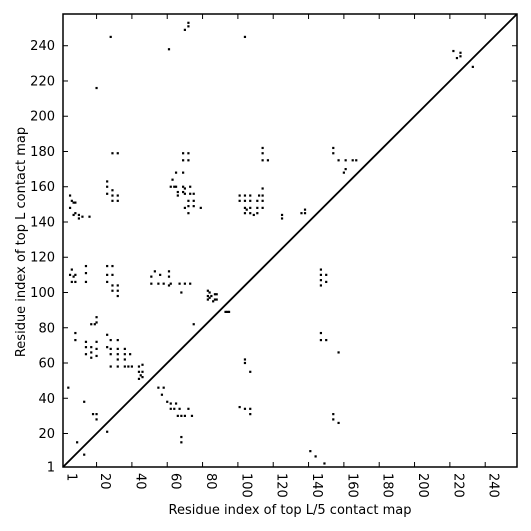 The image size is (531, 531). Describe the element at coordinates (46, 434) in the screenshot. I see `y-tick-label: 20` at that location.